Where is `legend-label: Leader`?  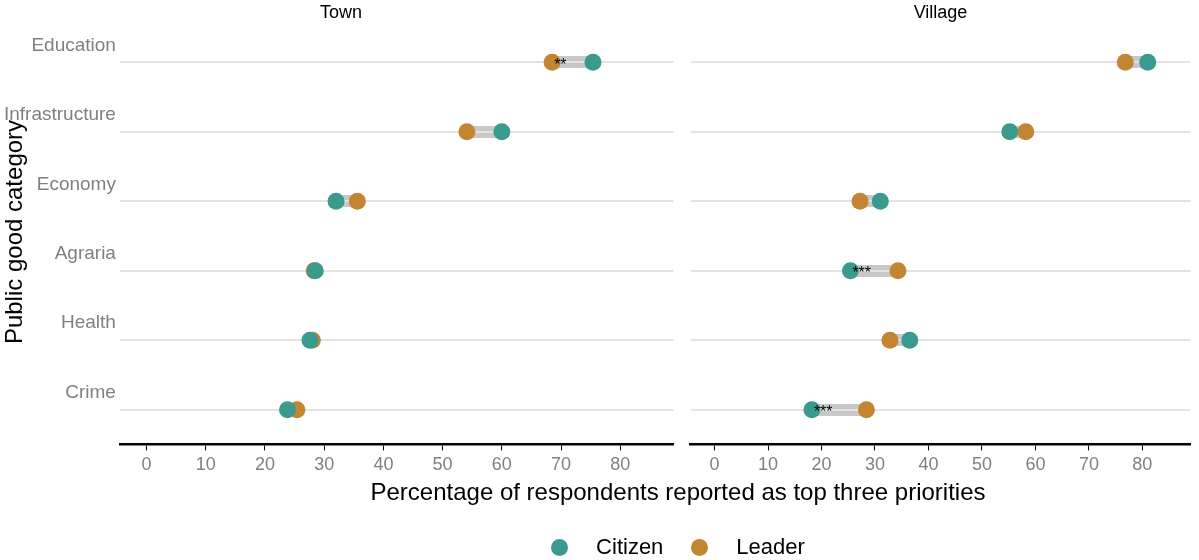 legend-label: Leader is located at coordinates (770, 547).